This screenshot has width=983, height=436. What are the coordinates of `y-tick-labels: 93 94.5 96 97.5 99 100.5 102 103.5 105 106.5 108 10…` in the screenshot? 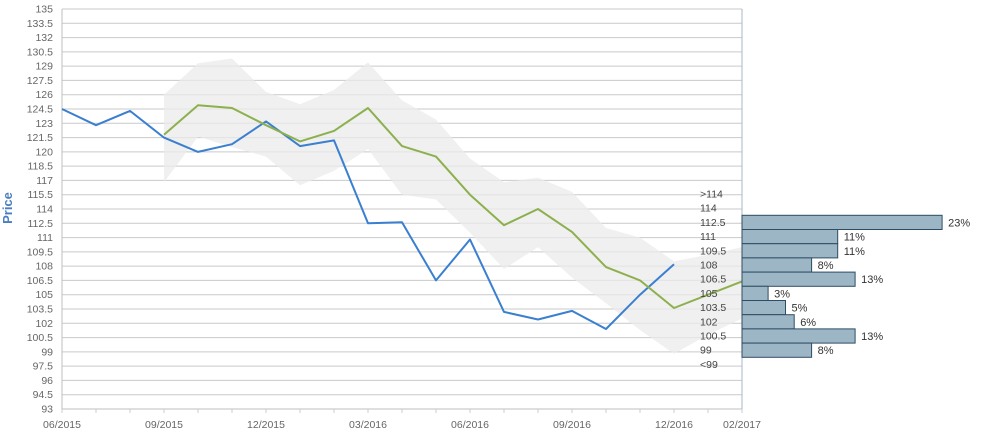 It's located at (40, 210).